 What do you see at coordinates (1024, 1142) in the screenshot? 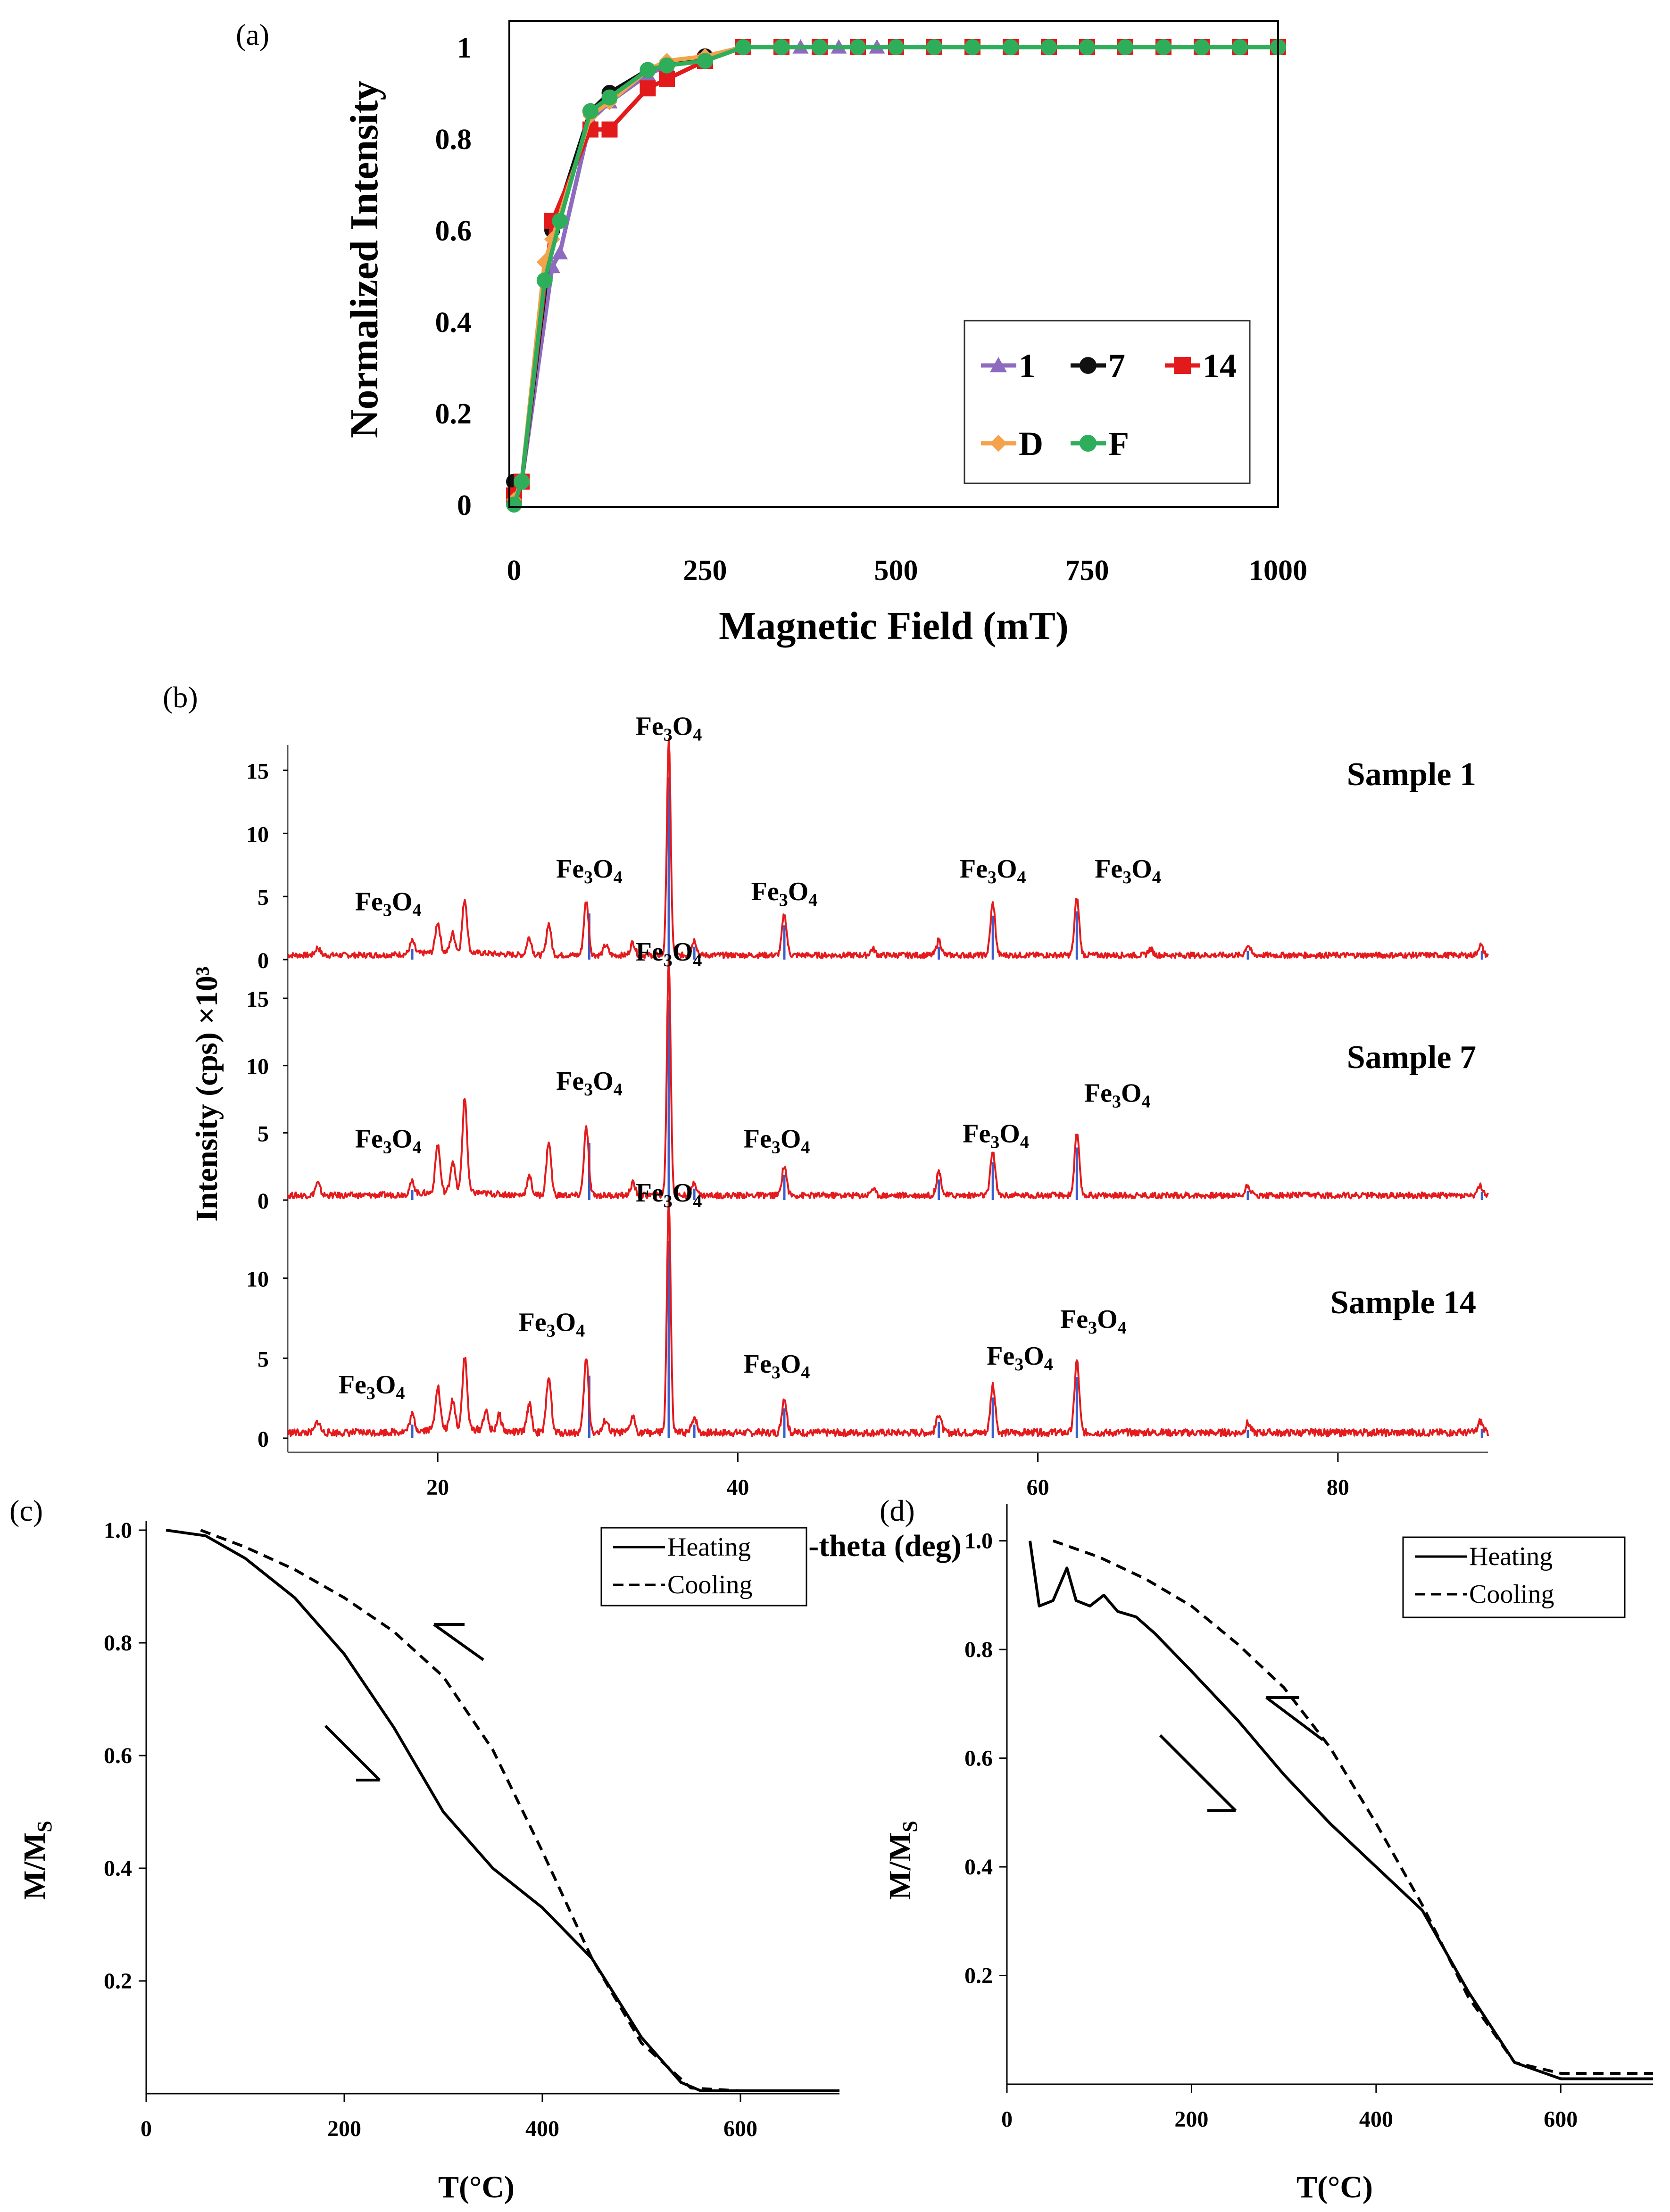
I see `panel-b-2-peak-label-4-part-3: 4` at bounding box center [1024, 1142].